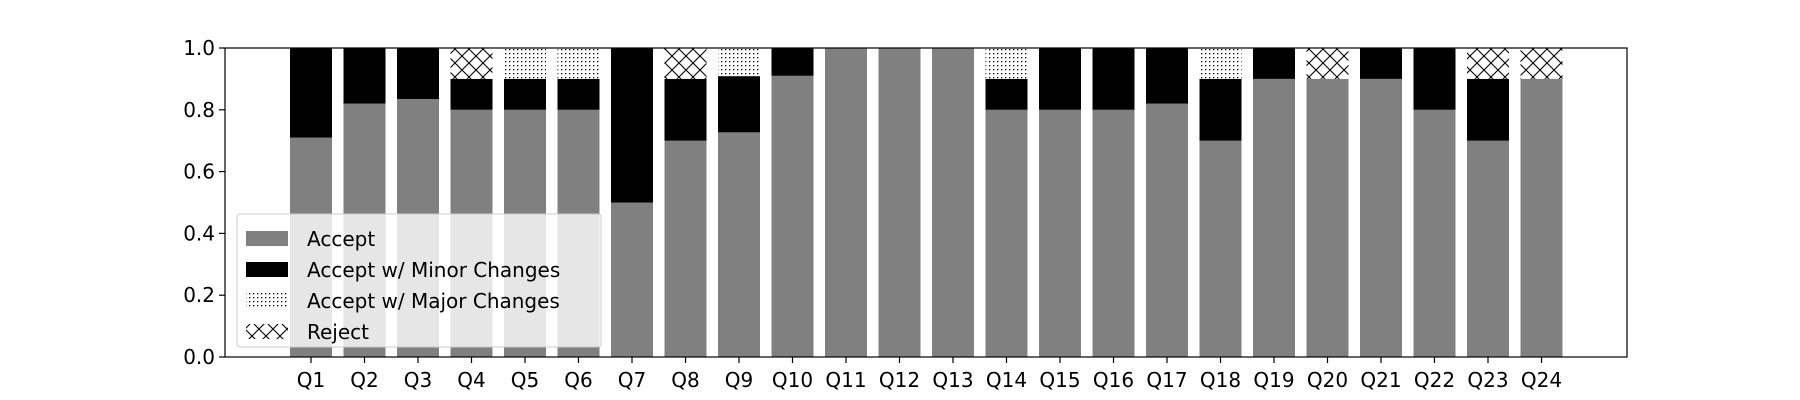 This screenshot has height=400, width=1800. Describe the element at coordinates (578, 94) in the screenshot. I see `bar-q6-accept-w-minor-changes` at that location.